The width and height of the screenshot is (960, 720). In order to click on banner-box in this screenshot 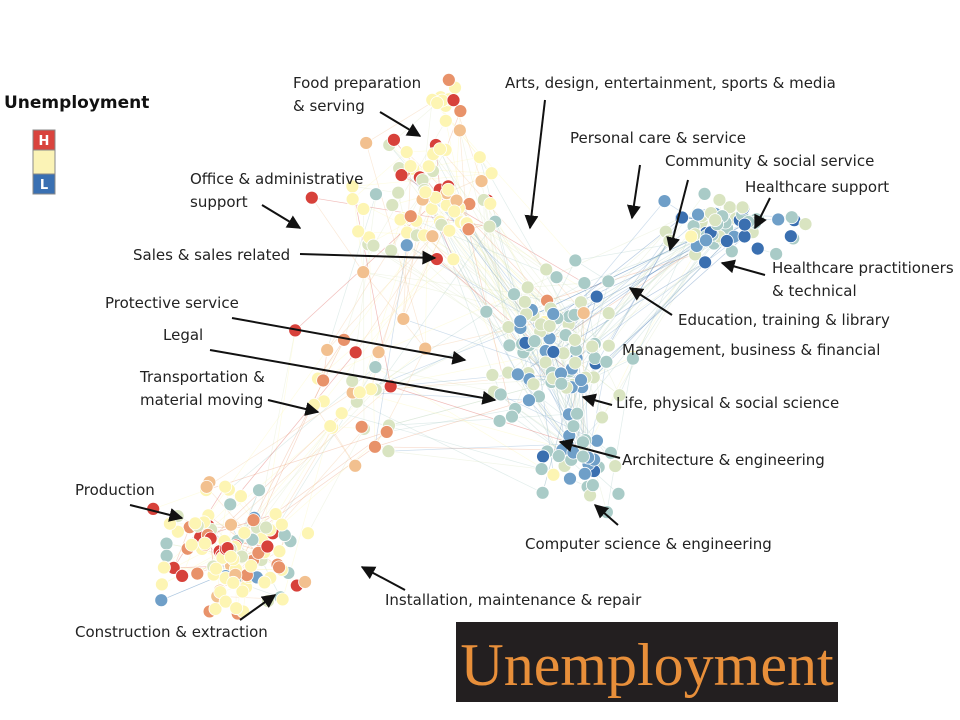, I will do `click(647, 662)`.